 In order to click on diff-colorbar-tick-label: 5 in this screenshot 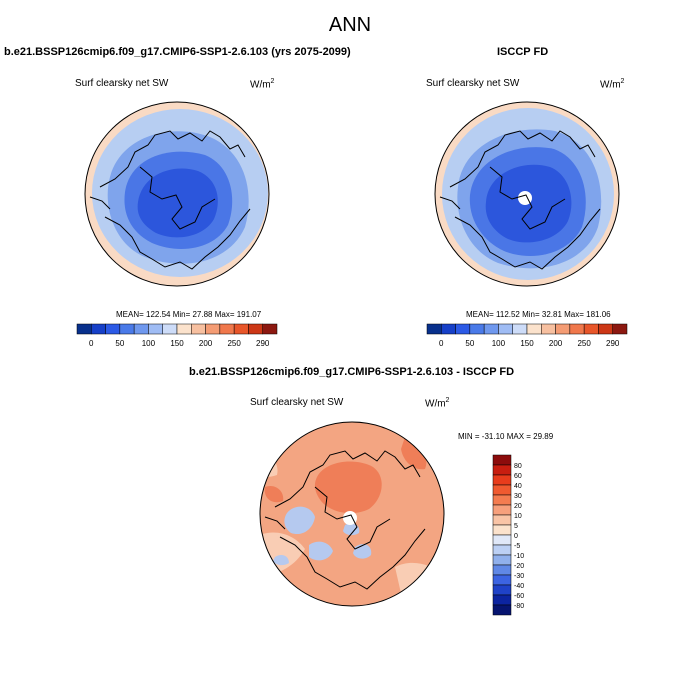, I will do `click(516, 526)`.